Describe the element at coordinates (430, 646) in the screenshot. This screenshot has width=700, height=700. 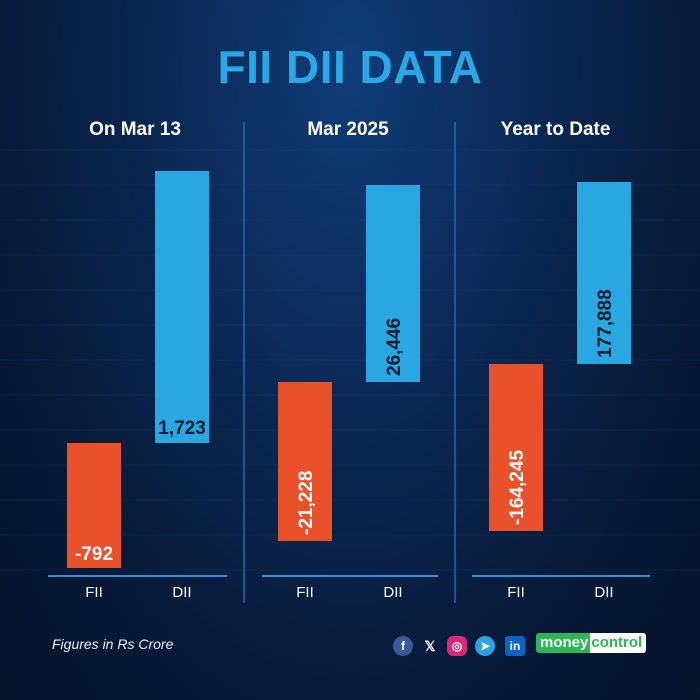
I see `x-icon: 𝕏` at that location.